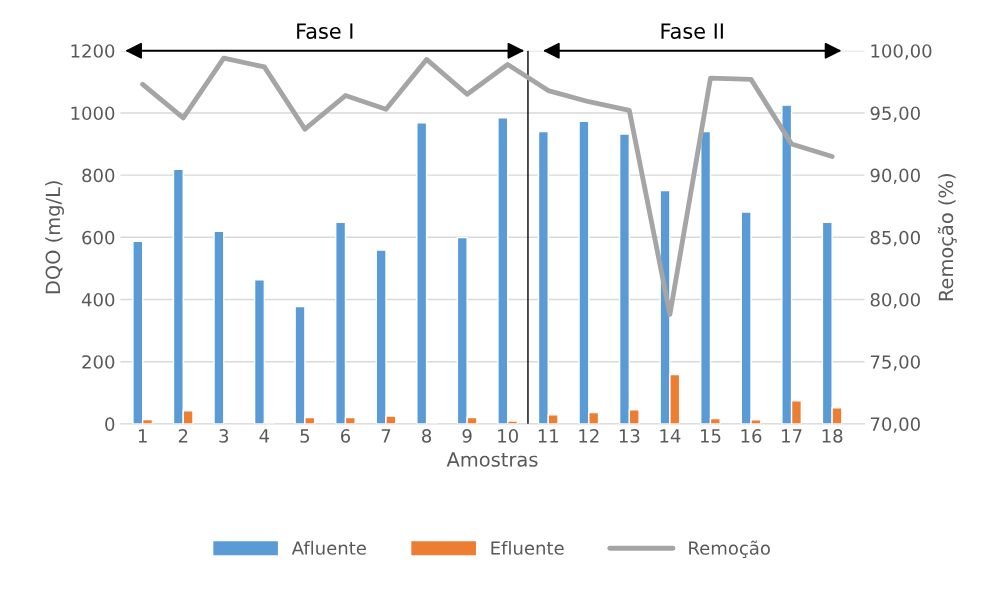 The width and height of the screenshot is (1003, 597). Describe the element at coordinates (93, 113) in the screenshot. I see `y-tick-label: 1000` at that location.